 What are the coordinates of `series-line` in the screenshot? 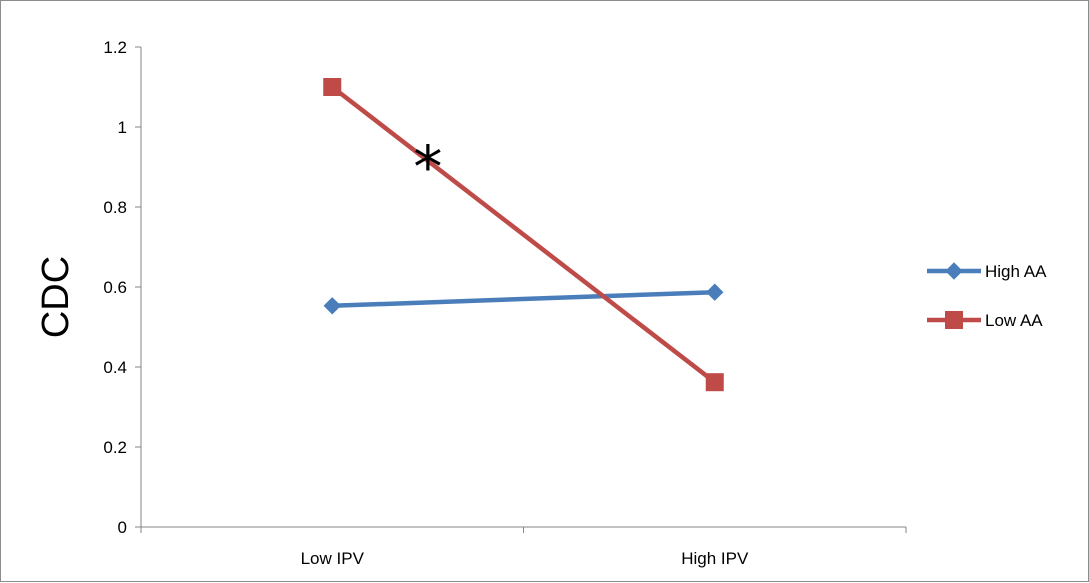 It's located at (523, 299).